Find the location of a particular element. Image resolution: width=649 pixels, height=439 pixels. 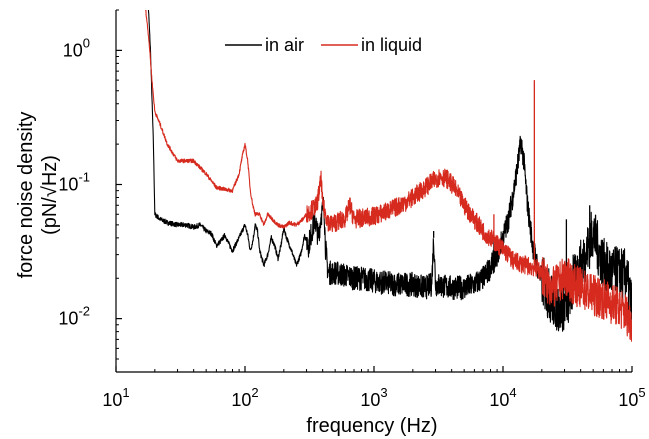

y-axis-title-line2: (pN/√Hz) is located at coordinates (50, 195).